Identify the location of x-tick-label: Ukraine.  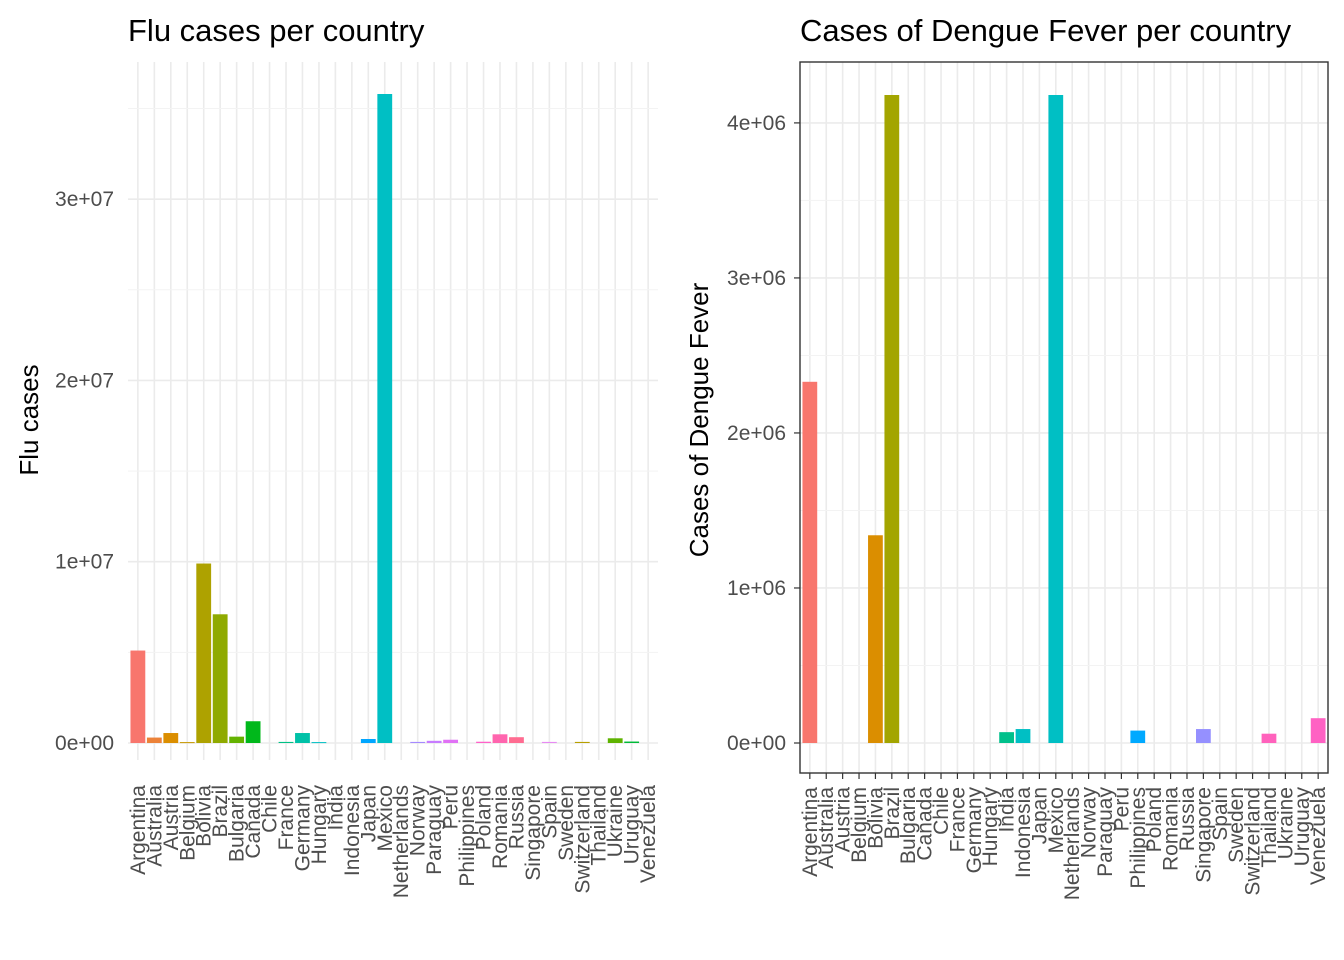
(1285, 823).